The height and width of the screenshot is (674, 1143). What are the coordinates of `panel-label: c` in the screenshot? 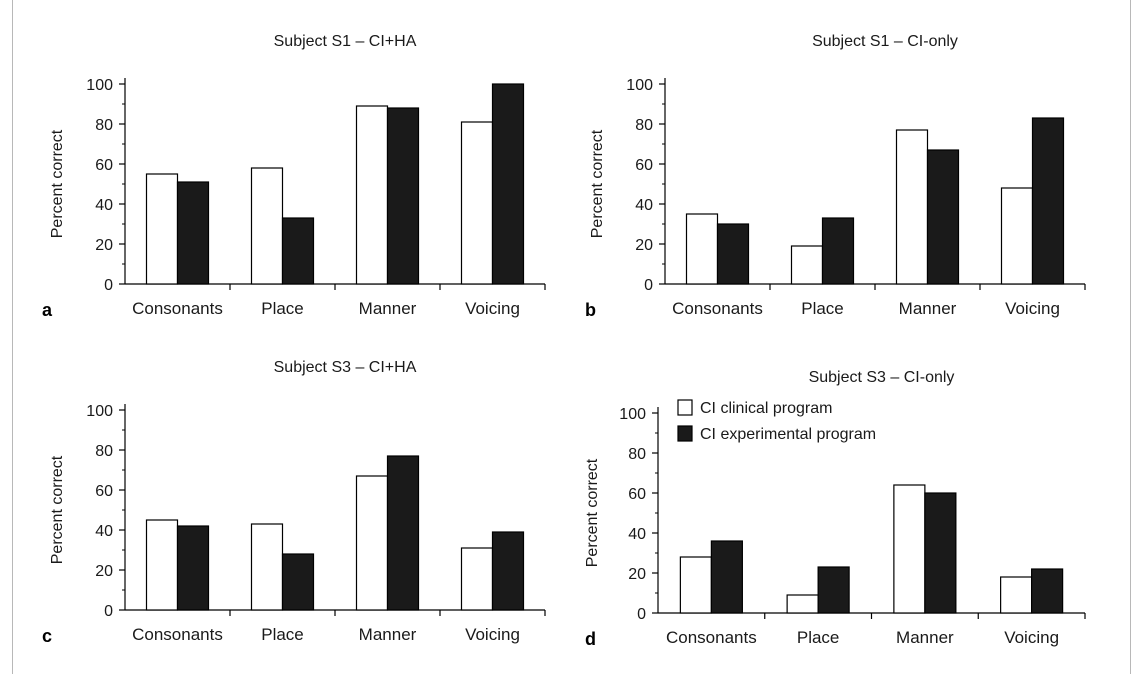 It's located at (47, 636).